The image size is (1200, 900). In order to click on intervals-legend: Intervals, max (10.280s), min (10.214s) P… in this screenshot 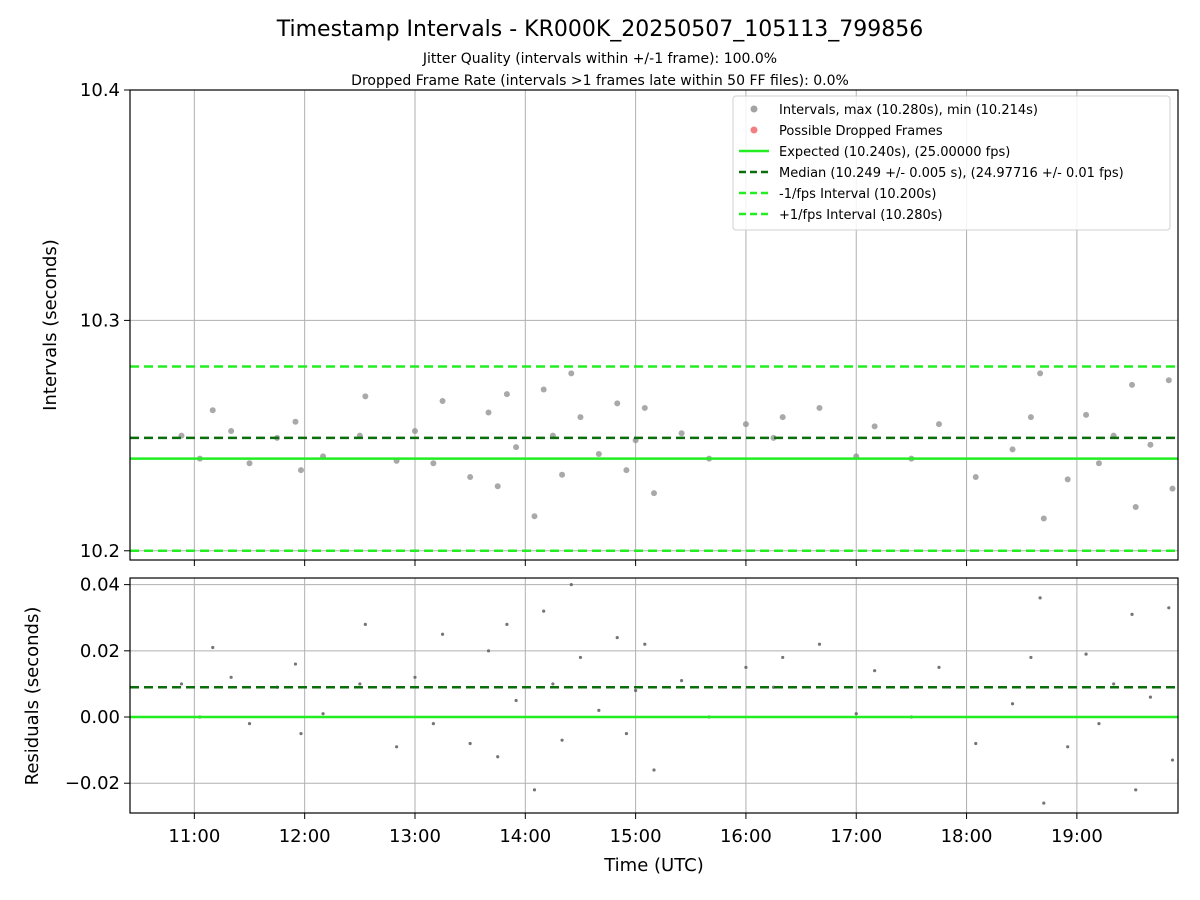, I will do `click(951, 163)`.